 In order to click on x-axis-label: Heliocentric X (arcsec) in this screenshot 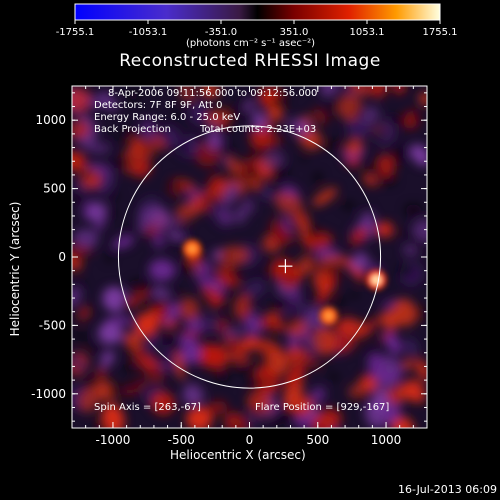, I will do `click(238, 455)`.